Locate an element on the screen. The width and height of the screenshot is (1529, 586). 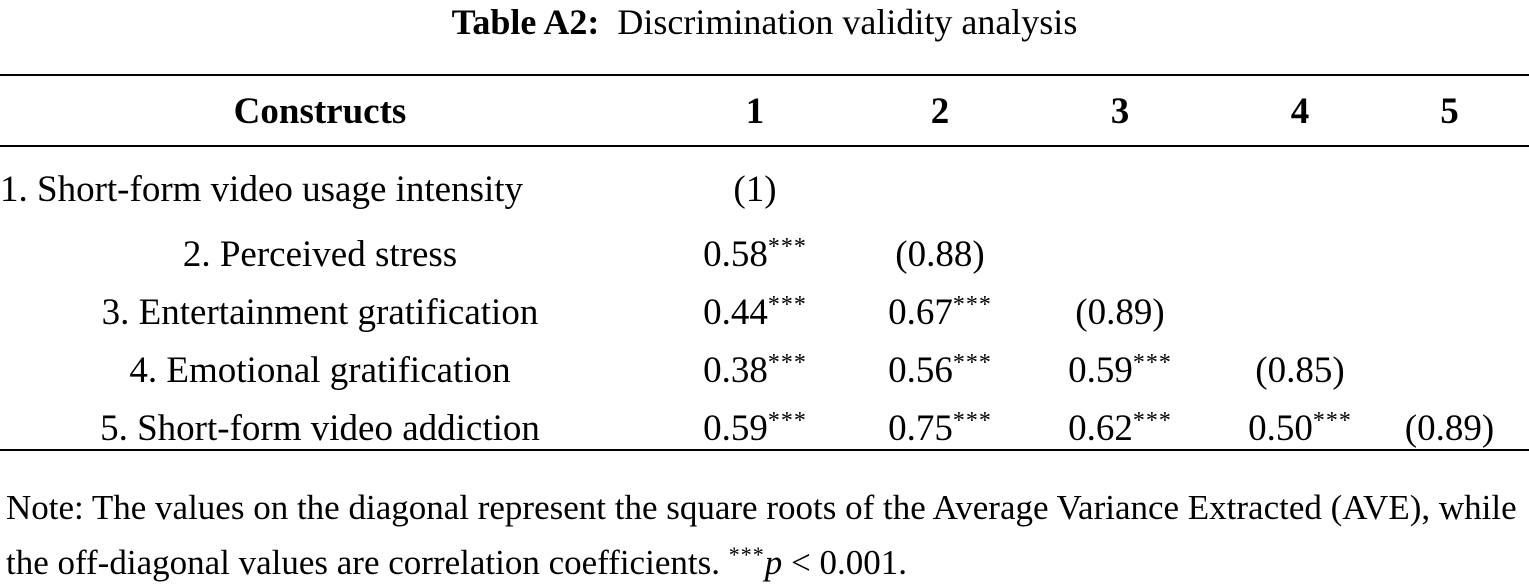
table-bottom-rule is located at coordinates (764, 450).